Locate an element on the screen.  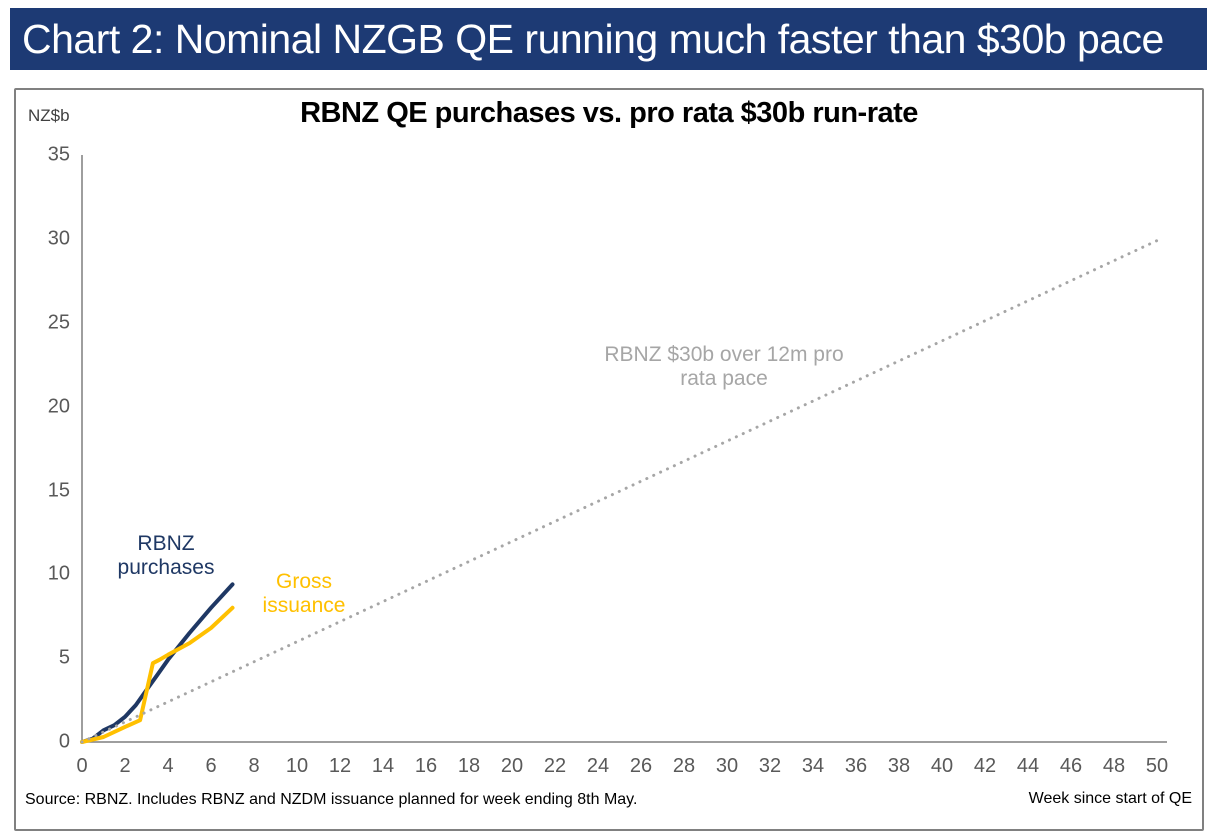
x-tick-label: 18 is located at coordinates (469, 766).